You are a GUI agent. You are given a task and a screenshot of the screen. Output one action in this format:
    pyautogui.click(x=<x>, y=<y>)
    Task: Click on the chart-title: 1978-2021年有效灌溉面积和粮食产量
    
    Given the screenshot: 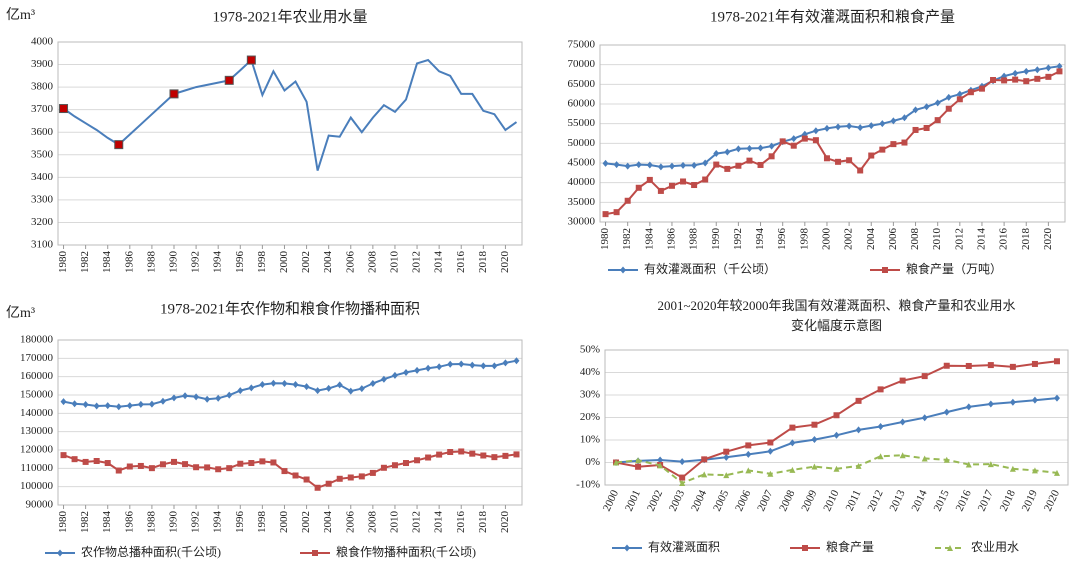 What is the action you would take?
    pyautogui.click(x=832, y=16)
    